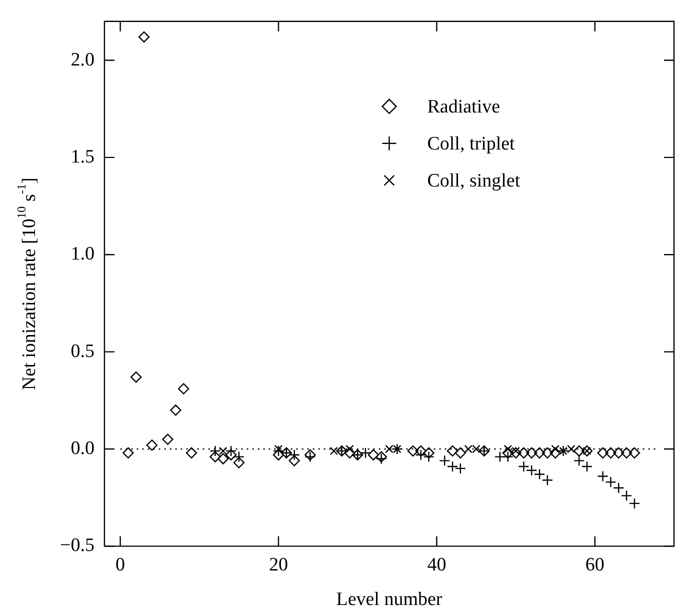  I want to click on x-tick-label: 20, so click(278, 565).